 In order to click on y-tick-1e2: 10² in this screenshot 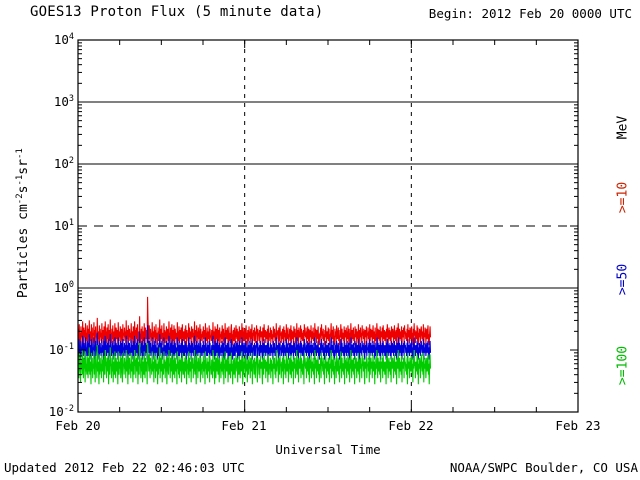, I will do `click(63, 164)`.